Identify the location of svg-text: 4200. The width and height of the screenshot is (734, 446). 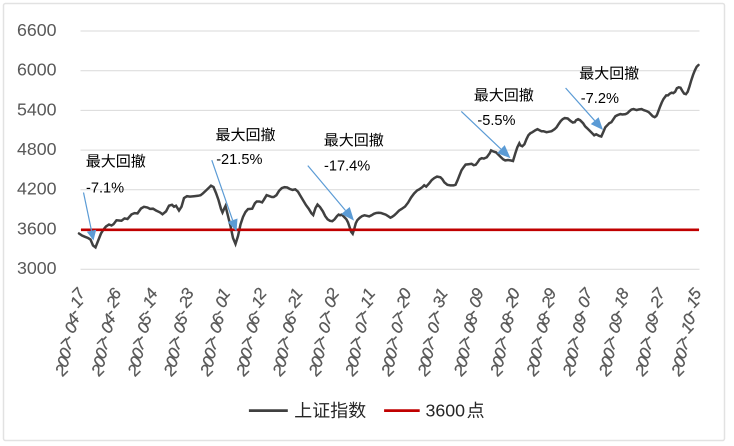
(37, 189).